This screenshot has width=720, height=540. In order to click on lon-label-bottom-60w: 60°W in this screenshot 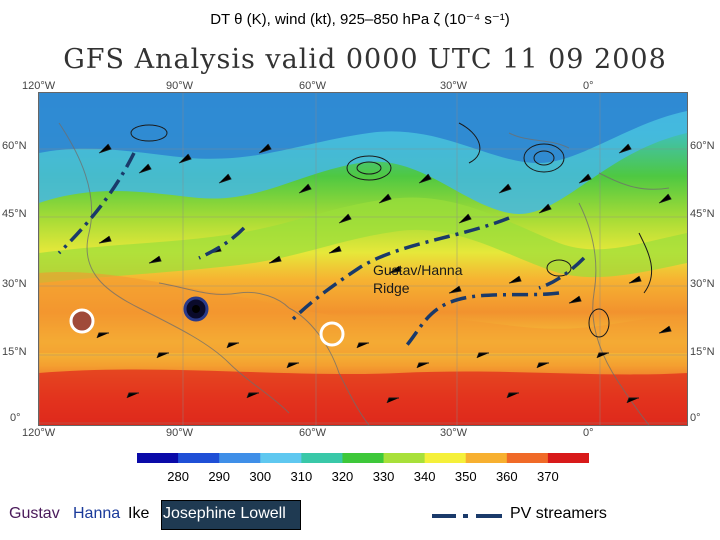, I will do `click(313, 433)`.